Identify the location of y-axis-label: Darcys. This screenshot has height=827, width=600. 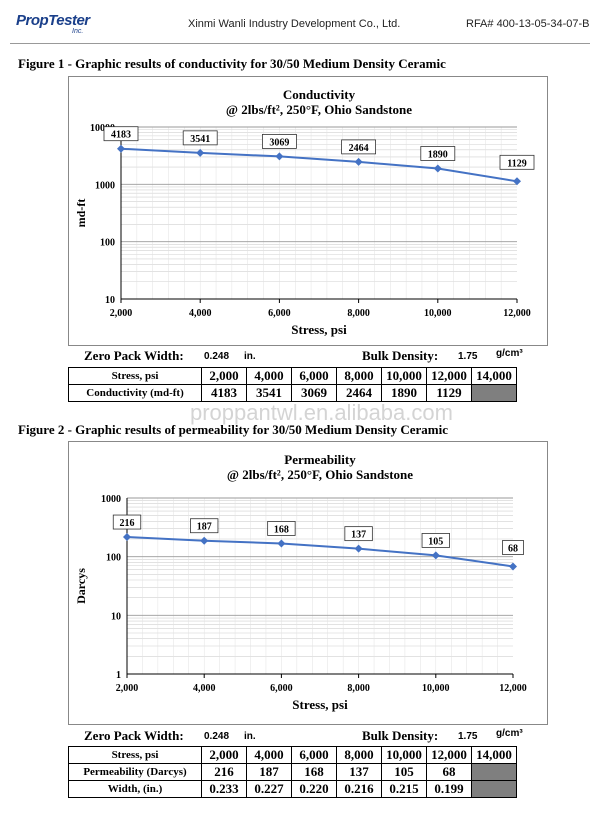
(81, 586).